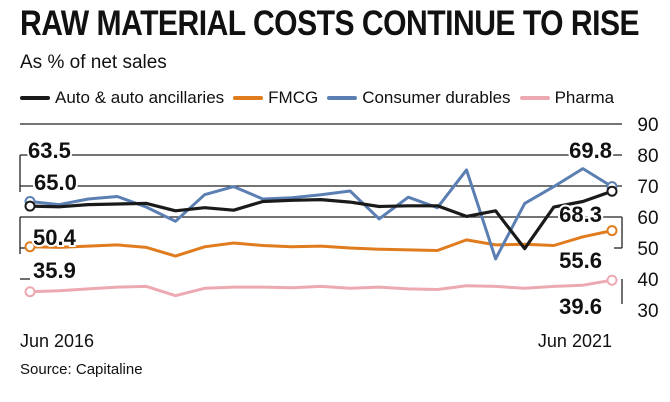  Describe the element at coordinates (30, 247) in the screenshot. I see `marker-fmcg-start` at that location.